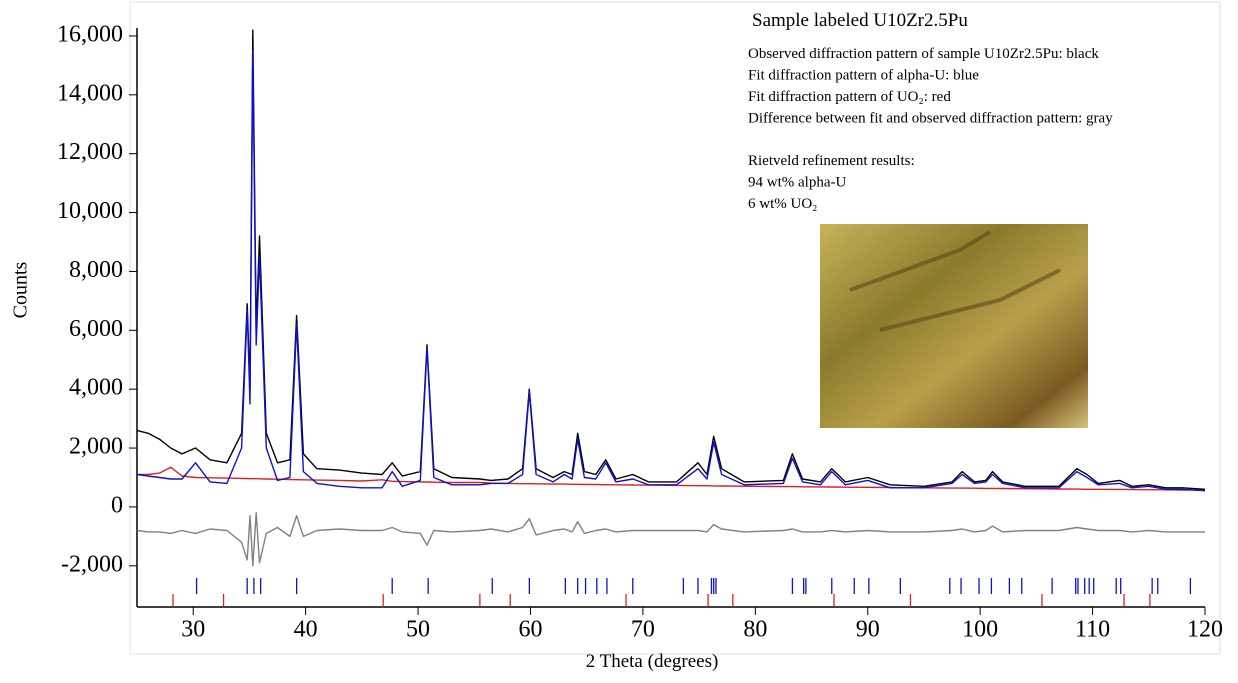 This screenshot has height=683, width=1238. What do you see at coordinates (530, 630) in the screenshot?
I see `x-tick-label: 60` at bounding box center [530, 630].